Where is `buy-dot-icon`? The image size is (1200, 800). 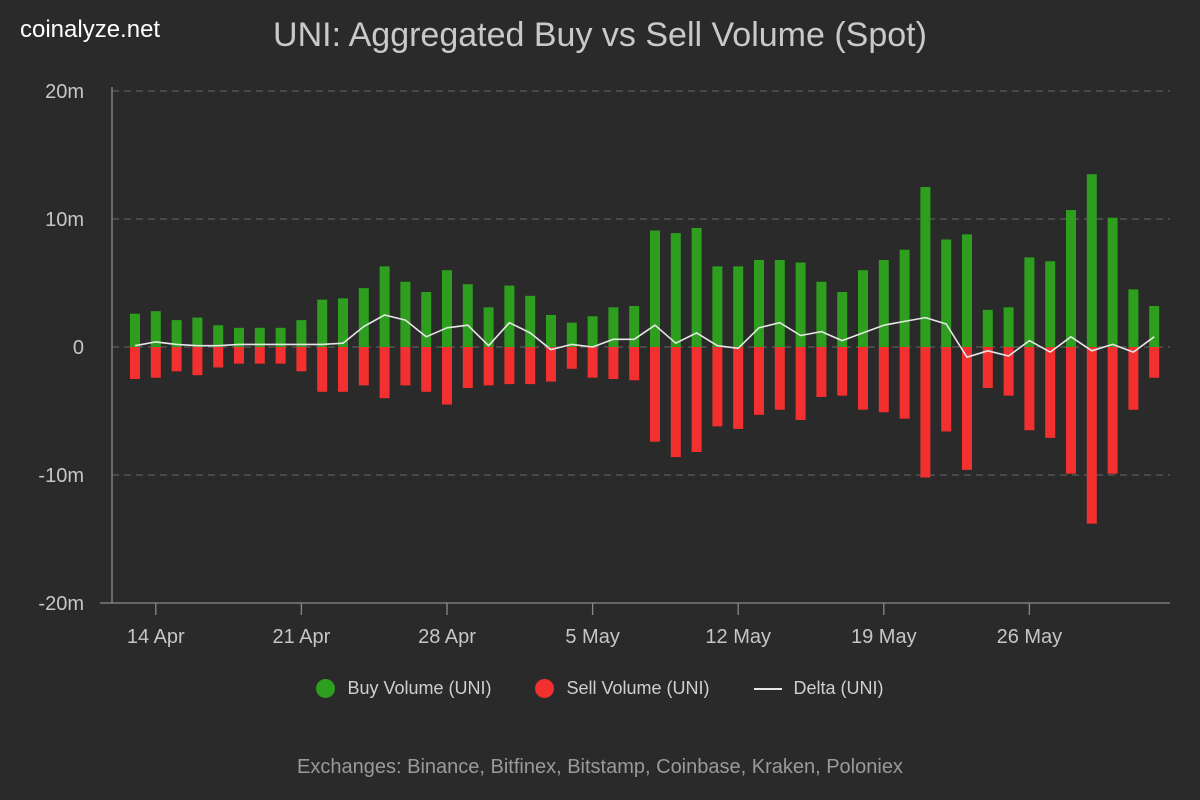 buy-dot-icon is located at coordinates (326, 688).